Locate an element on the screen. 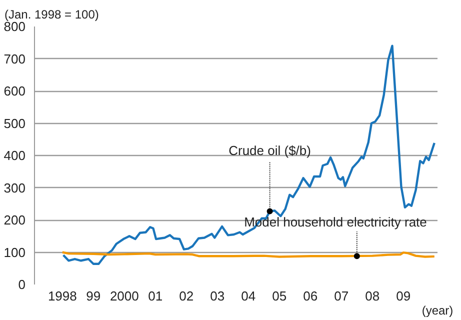 The width and height of the screenshot is (461, 320). x-axis-title: (year) is located at coordinates (438, 311).